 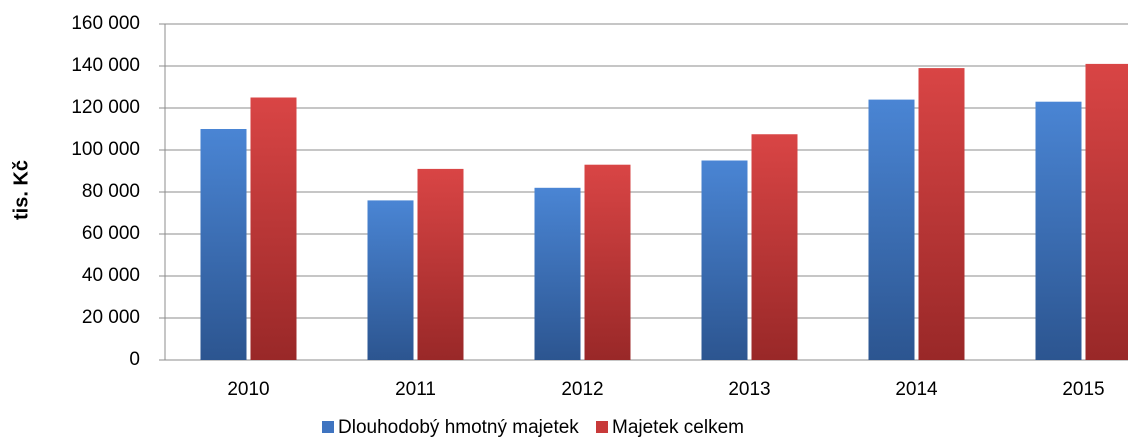 What do you see at coordinates (111, 233) in the screenshot?
I see `y-tick-label: 60 000` at bounding box center [111, 233].